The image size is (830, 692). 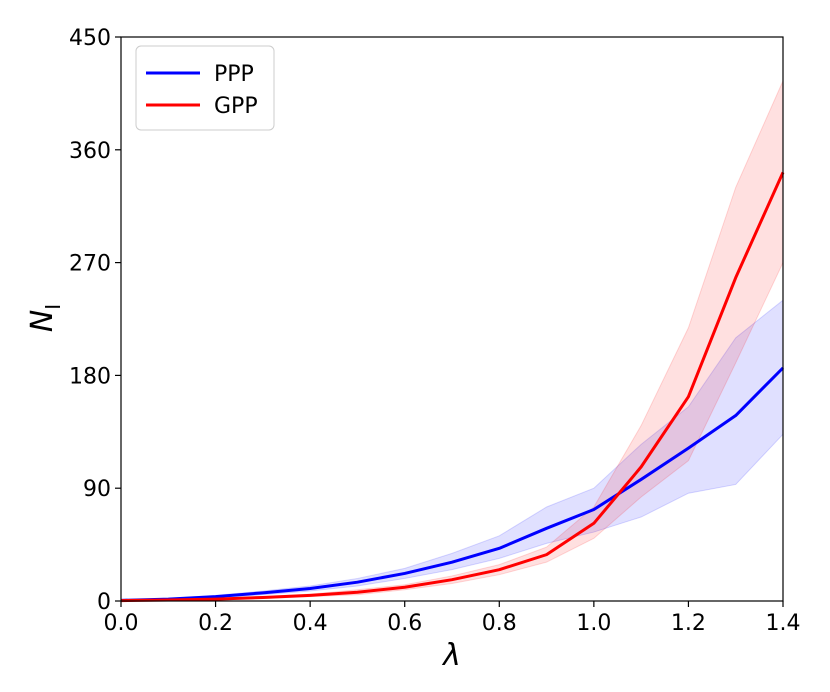 I want to click on y-tick-label: 270, so click(x=90, y=264).